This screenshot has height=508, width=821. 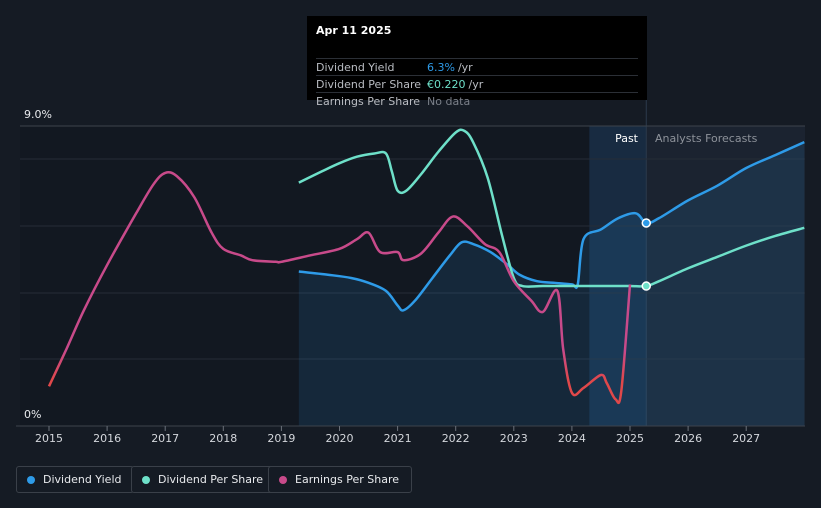 I want to click on past-region-label: Past, so click(x=627, y=138).